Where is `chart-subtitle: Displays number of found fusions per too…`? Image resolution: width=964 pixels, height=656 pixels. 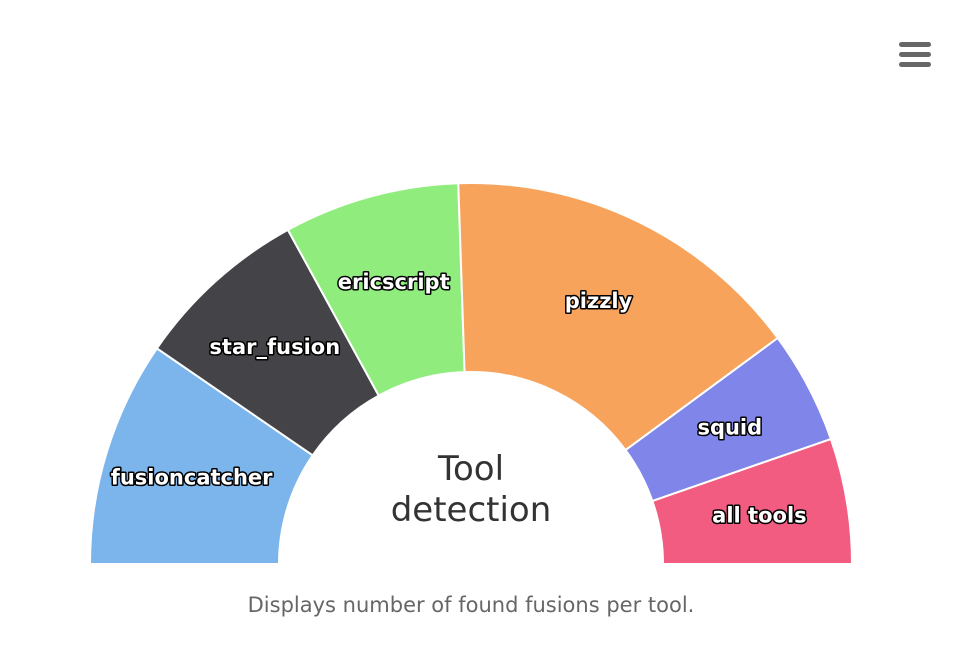 chart-subtitle: Displays number of found fusions per too… is located at coordinates (471, 605).